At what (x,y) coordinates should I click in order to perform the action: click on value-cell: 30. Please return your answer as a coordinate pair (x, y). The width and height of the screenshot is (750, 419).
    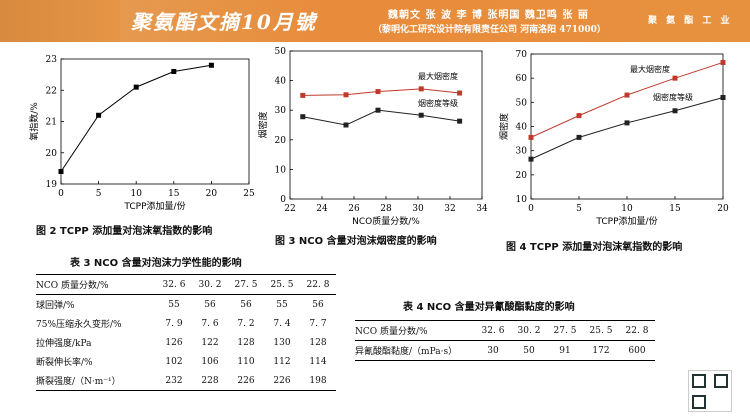
    Looking at the image, I should click on (493, 350).